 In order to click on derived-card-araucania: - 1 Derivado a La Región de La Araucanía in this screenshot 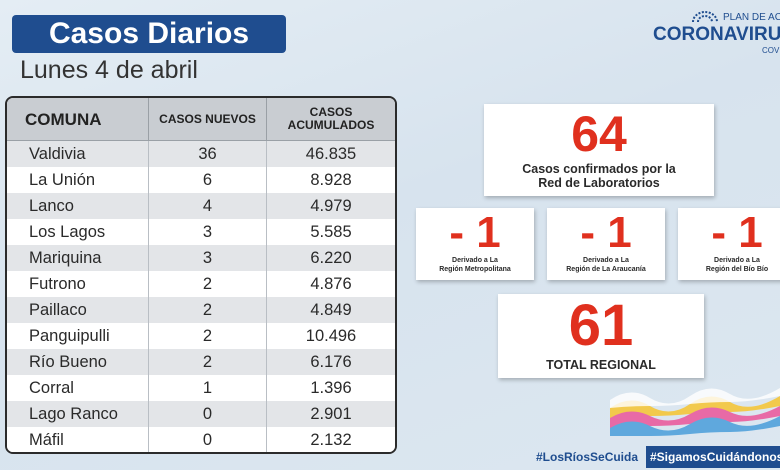, I will do `click(606, 244)`.